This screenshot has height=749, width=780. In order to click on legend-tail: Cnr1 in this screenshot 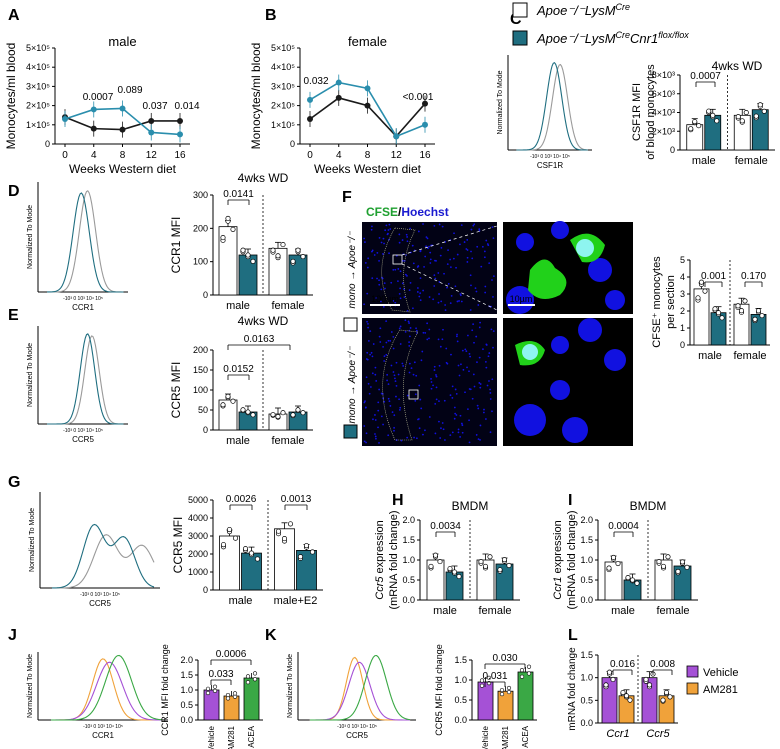, I will do `click(644, 38)`.